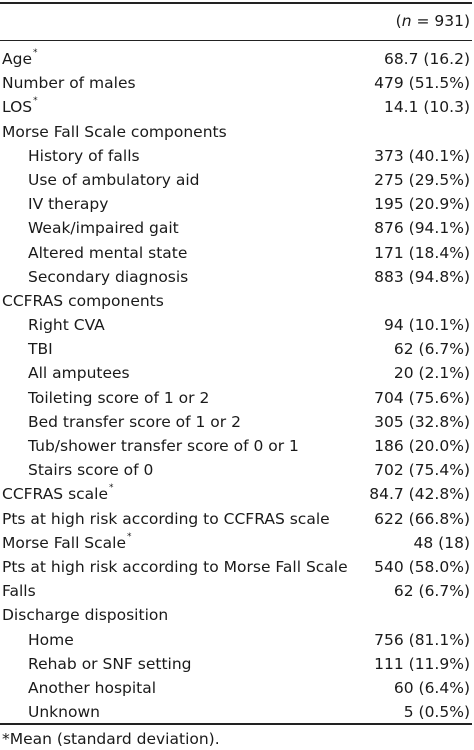  I want to click on table-row: Another hospital 60 (6.4%), so click(236, 688).